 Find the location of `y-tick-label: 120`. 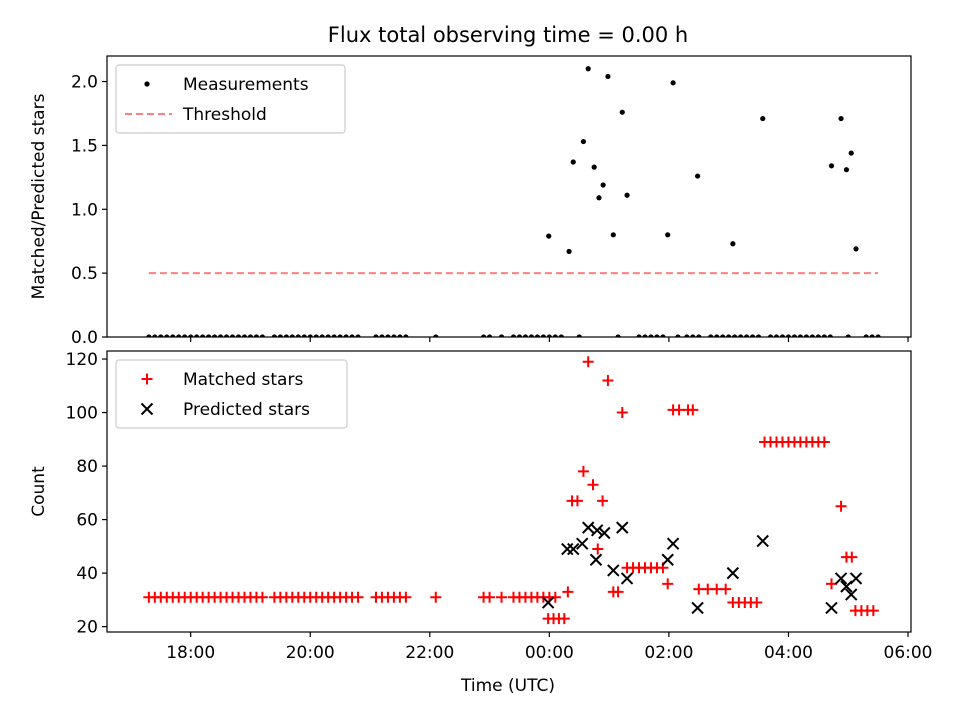

y-tick-label: 120 is located at coordinates (82, 360).